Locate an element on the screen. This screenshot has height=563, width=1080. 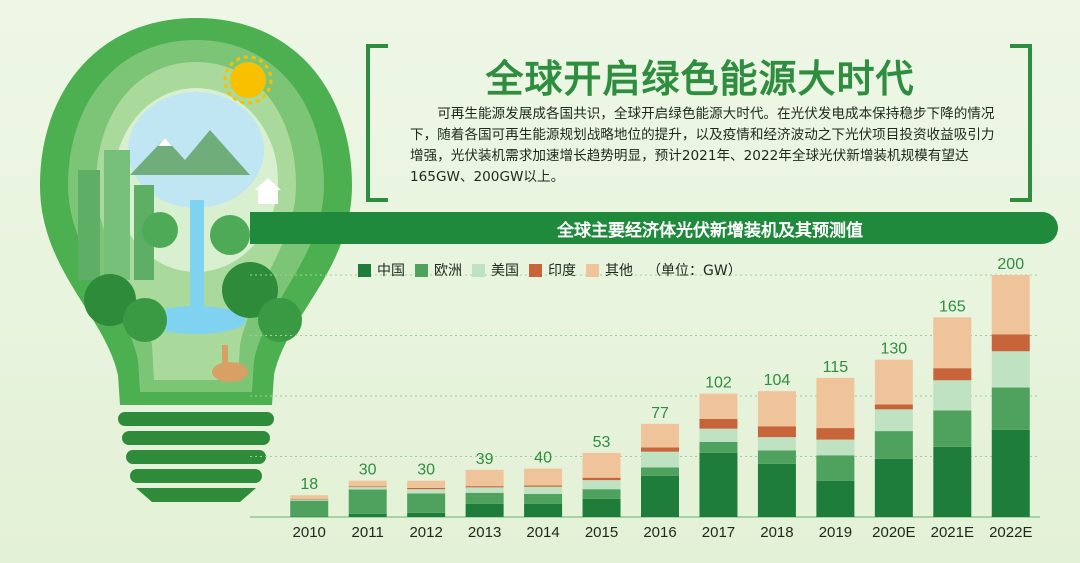
chart-title: 全球主要经济体光伏新增装机及其预测值 is located at coordinates (710, 231).